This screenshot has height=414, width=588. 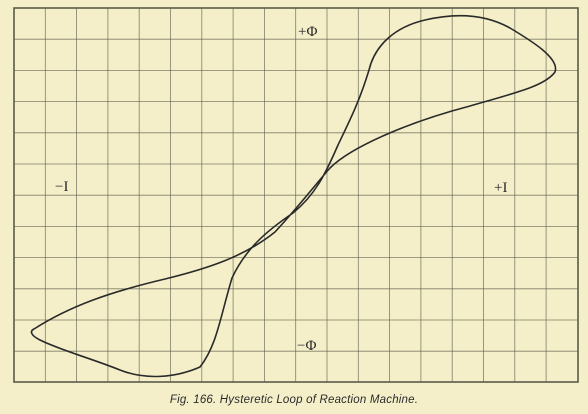 What do you see at coordinates (307, 32) in the screenshot?
I see `plus-phi-label: +Φ` at bounding box center [307, 32].